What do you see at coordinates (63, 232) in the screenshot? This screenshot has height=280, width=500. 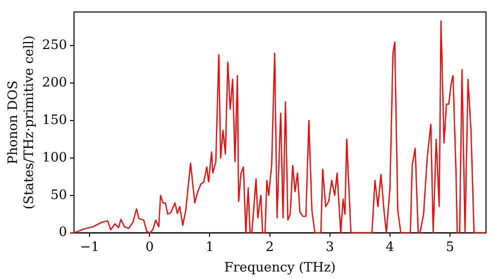 I see `y-tick-label: 0` at bounding box center [63, 232].